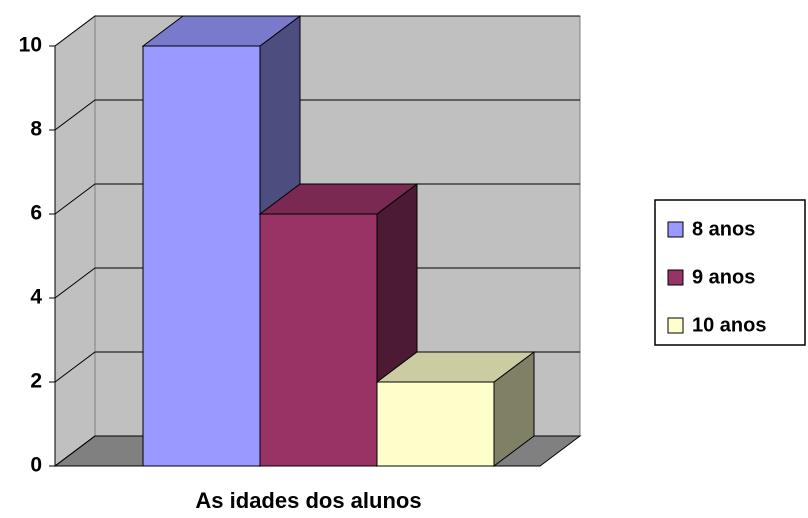  Describe the element at coordinates (30, 45) in the screenshot. I see `y-tick-label: 10` at that location.